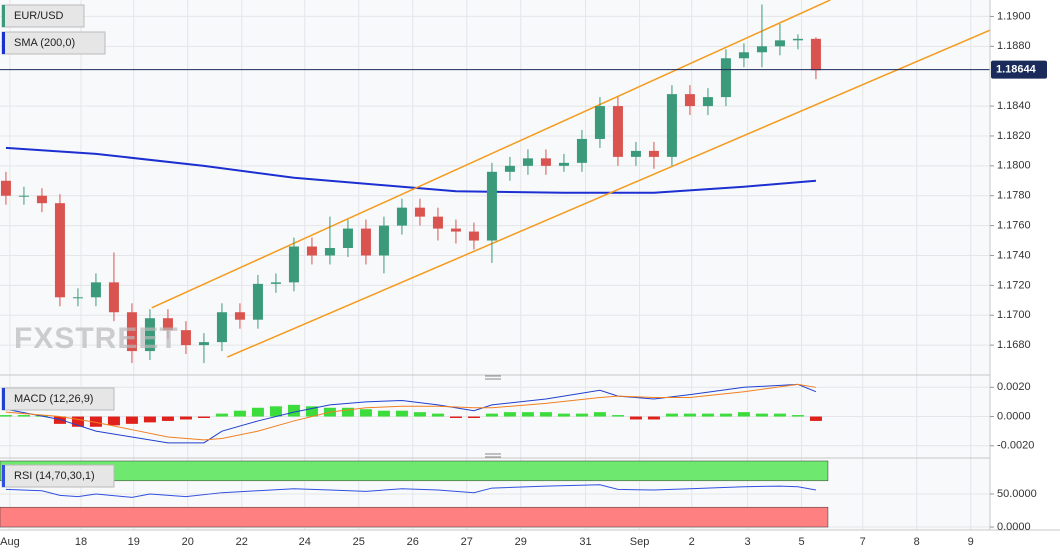  Describe the element at coordinates (1014, 46) in the screenshot. I see `y-tick-label: 1.1880` at that location.